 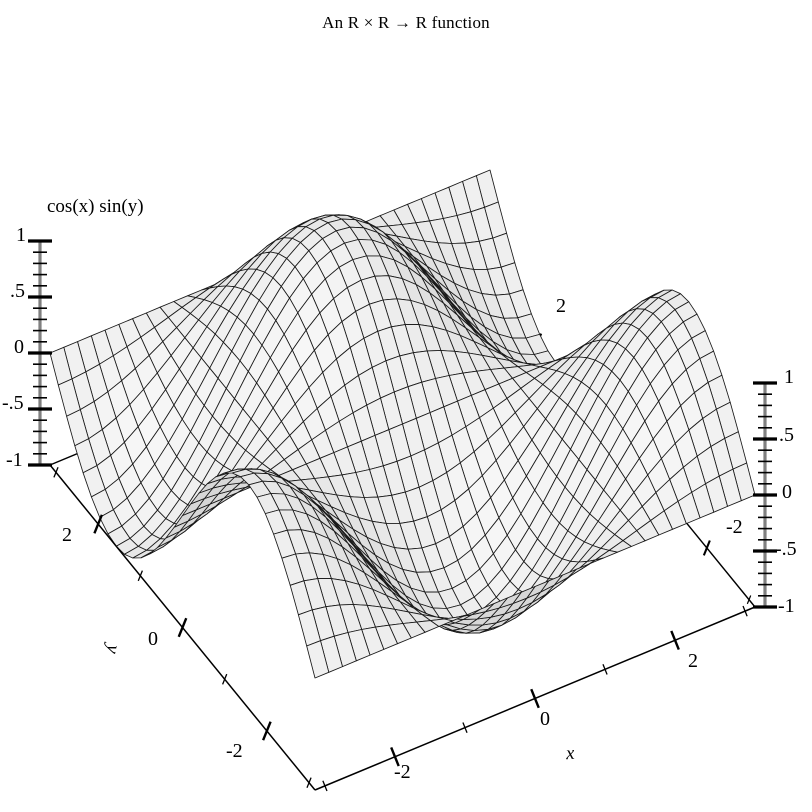 What do you see at coordinates (395, 757) in the screenshot?
I see `x-tick--2` at bounding box center [395, 757].